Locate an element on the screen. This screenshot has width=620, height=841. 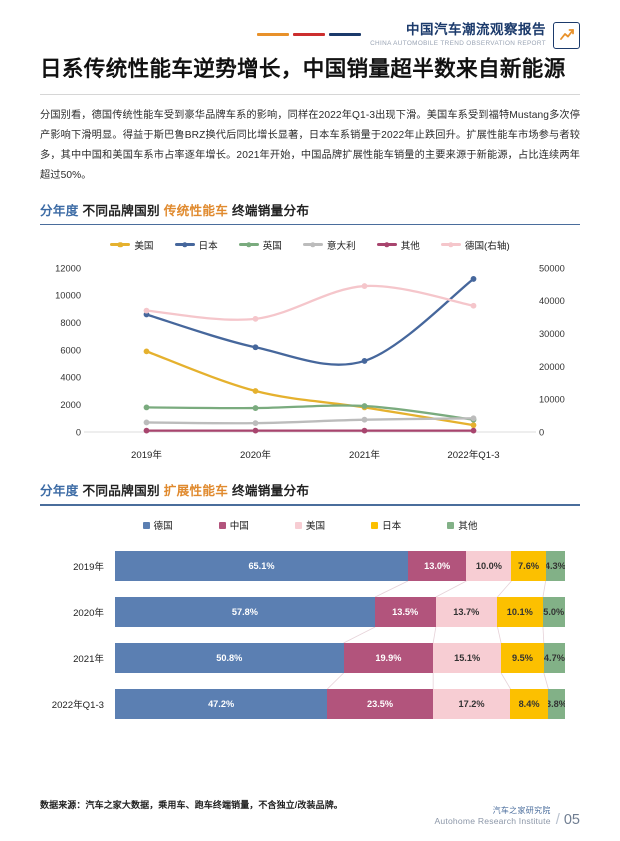
bar-segment-日本: 10.1% is located at coordinates (520, 611).